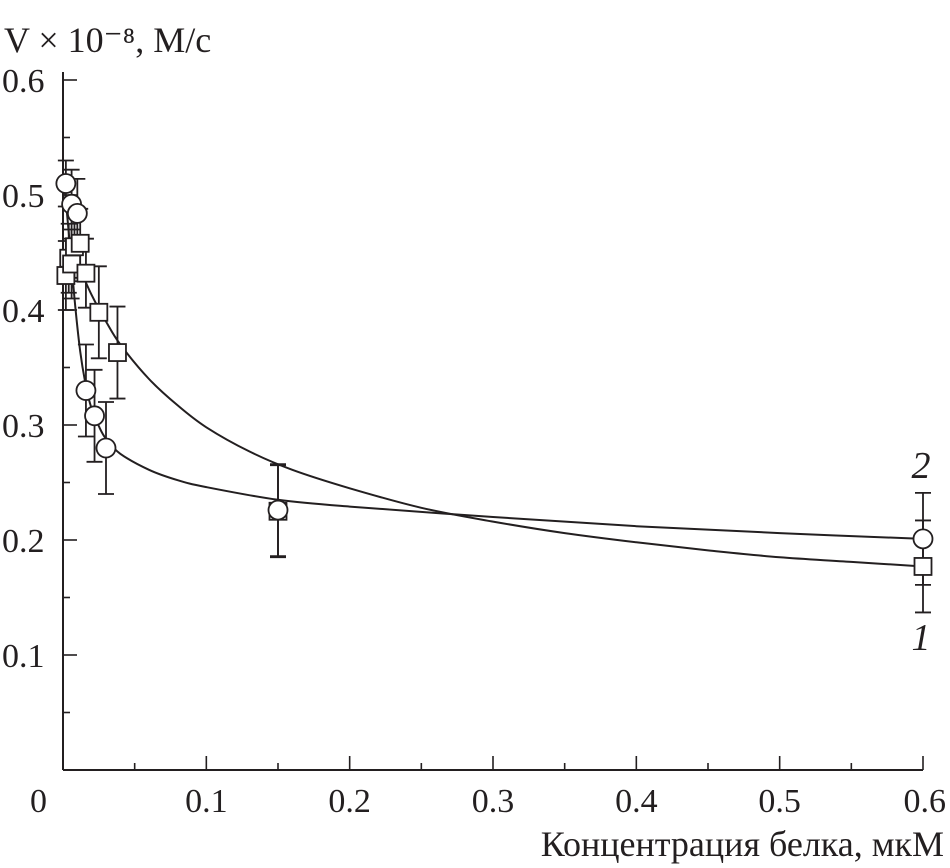 The height and width of the screenshot is (868, 950). Describe the element at coordinates (636, 801) in the screenshot. I see `x-tick-label: 0.4` at that location.